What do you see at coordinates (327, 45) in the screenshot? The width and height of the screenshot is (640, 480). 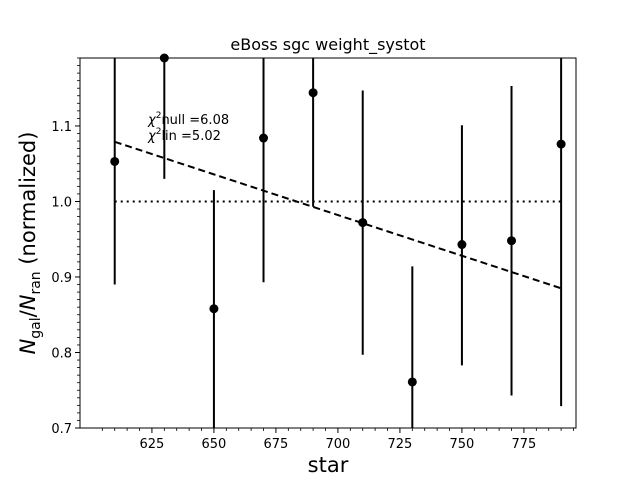 I see `chart-title: eBoss sgc weight_systot` at bounding box center [327, 45].